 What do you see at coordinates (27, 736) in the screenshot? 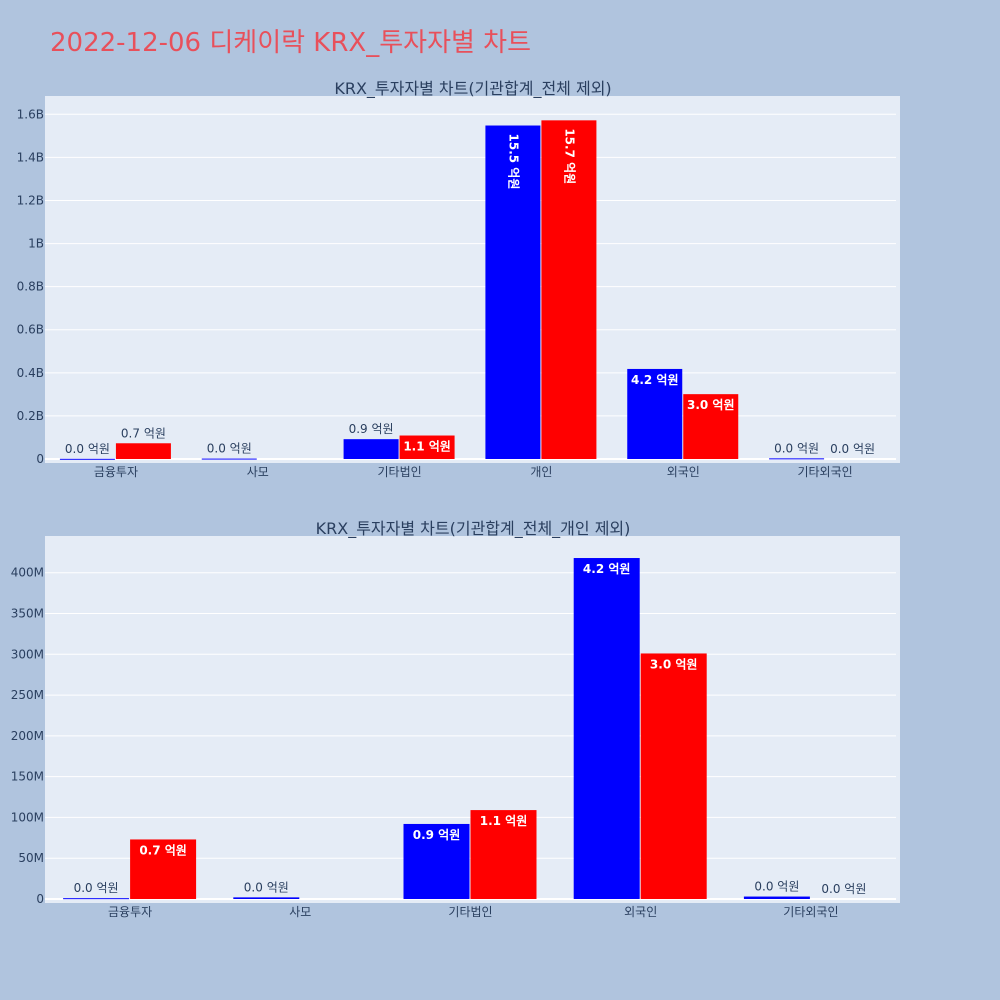
I see `y-tick-label: 200M` at bounding box center [27, 736].